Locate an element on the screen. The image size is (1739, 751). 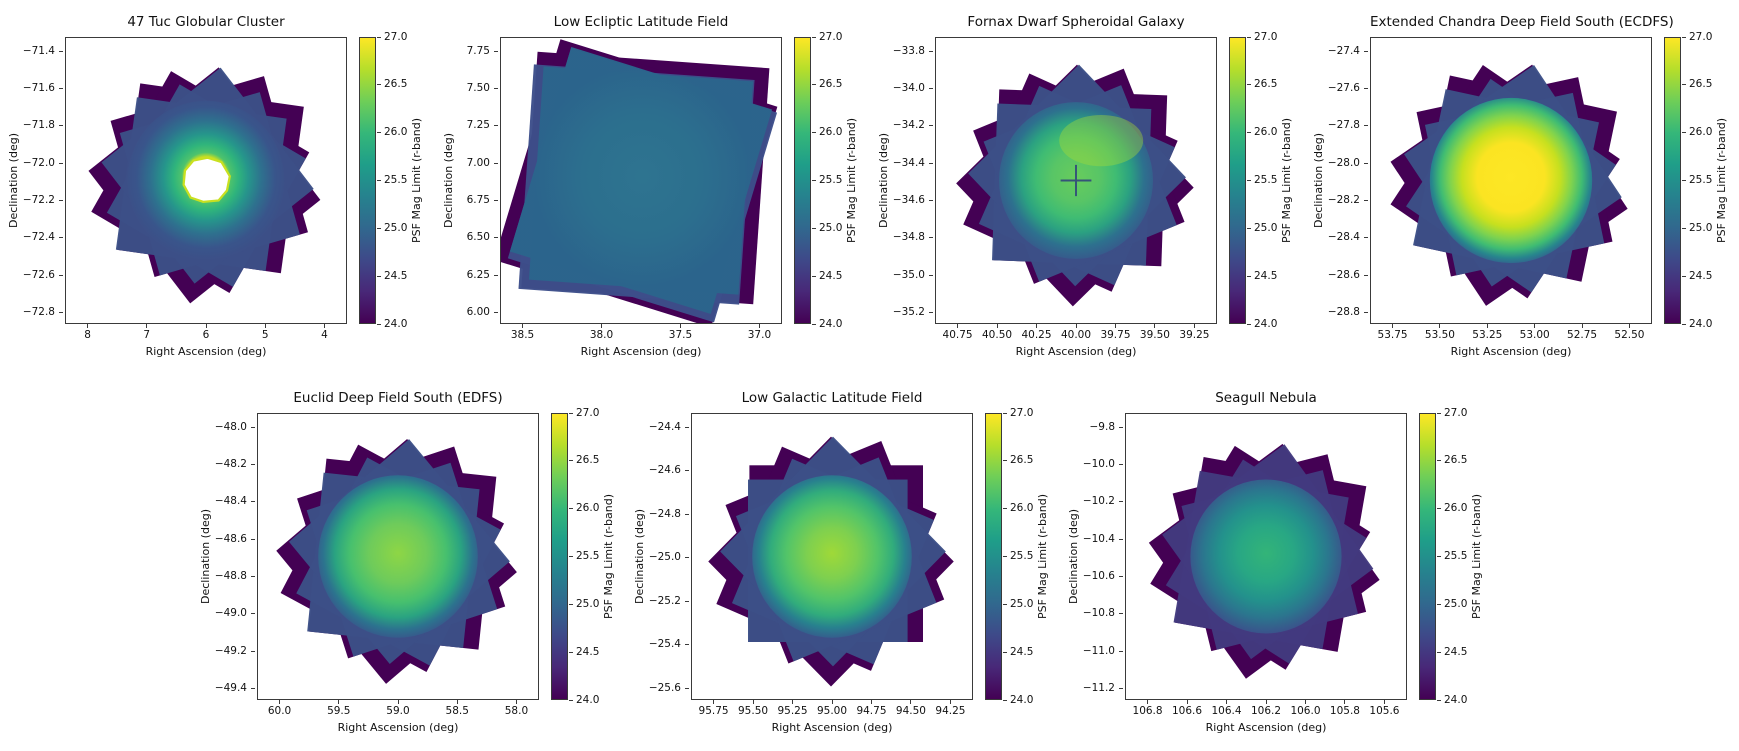
y-tick-label: −28.0 is located at coordinates (1343, 162).